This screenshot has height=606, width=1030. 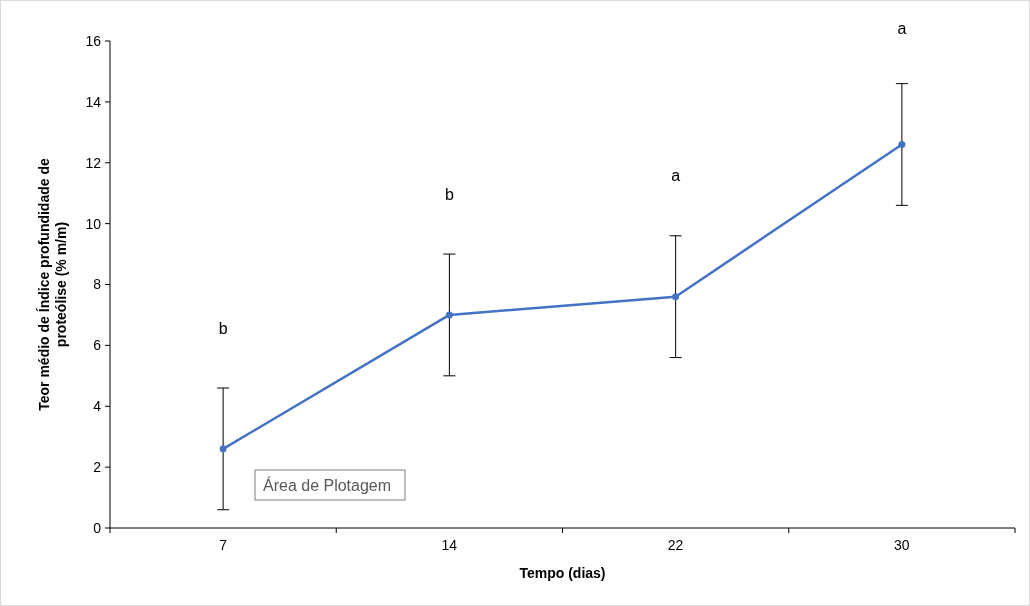 What do you see at coordinates (675, 545) in the screenshot?
I see `x-tick-label: 22` at bounding box center [675, 545].